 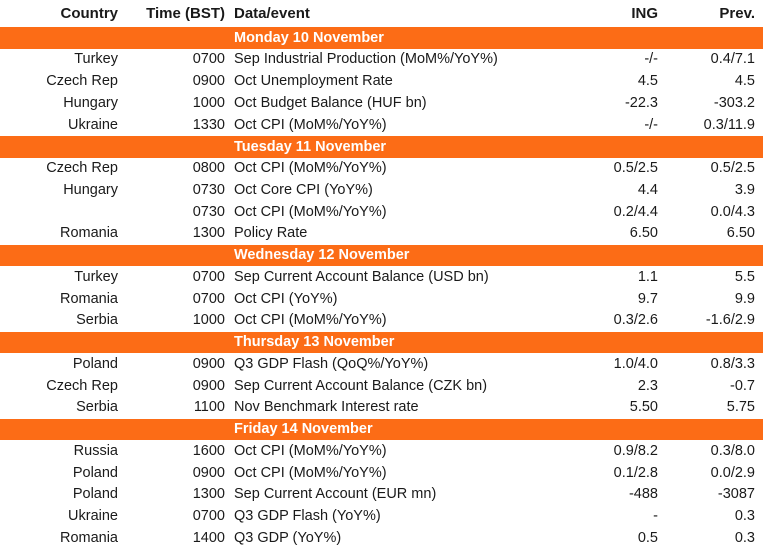 What do you see at coordinates (366, 59) in the screenshot?
I see `cell-event: Sep Industrial Production (MoM%/YoY%)` at bounding box center [366, 59].